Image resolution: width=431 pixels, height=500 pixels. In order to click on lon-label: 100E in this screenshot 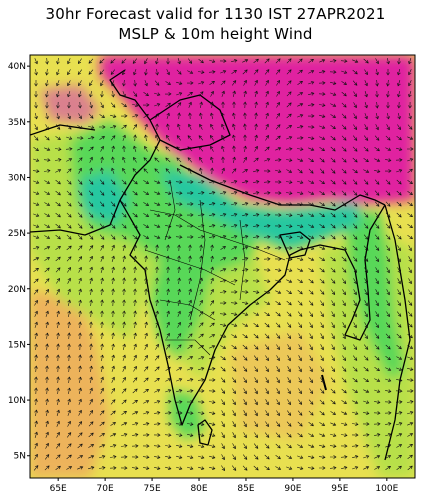, I will do `click(386, 489)`.